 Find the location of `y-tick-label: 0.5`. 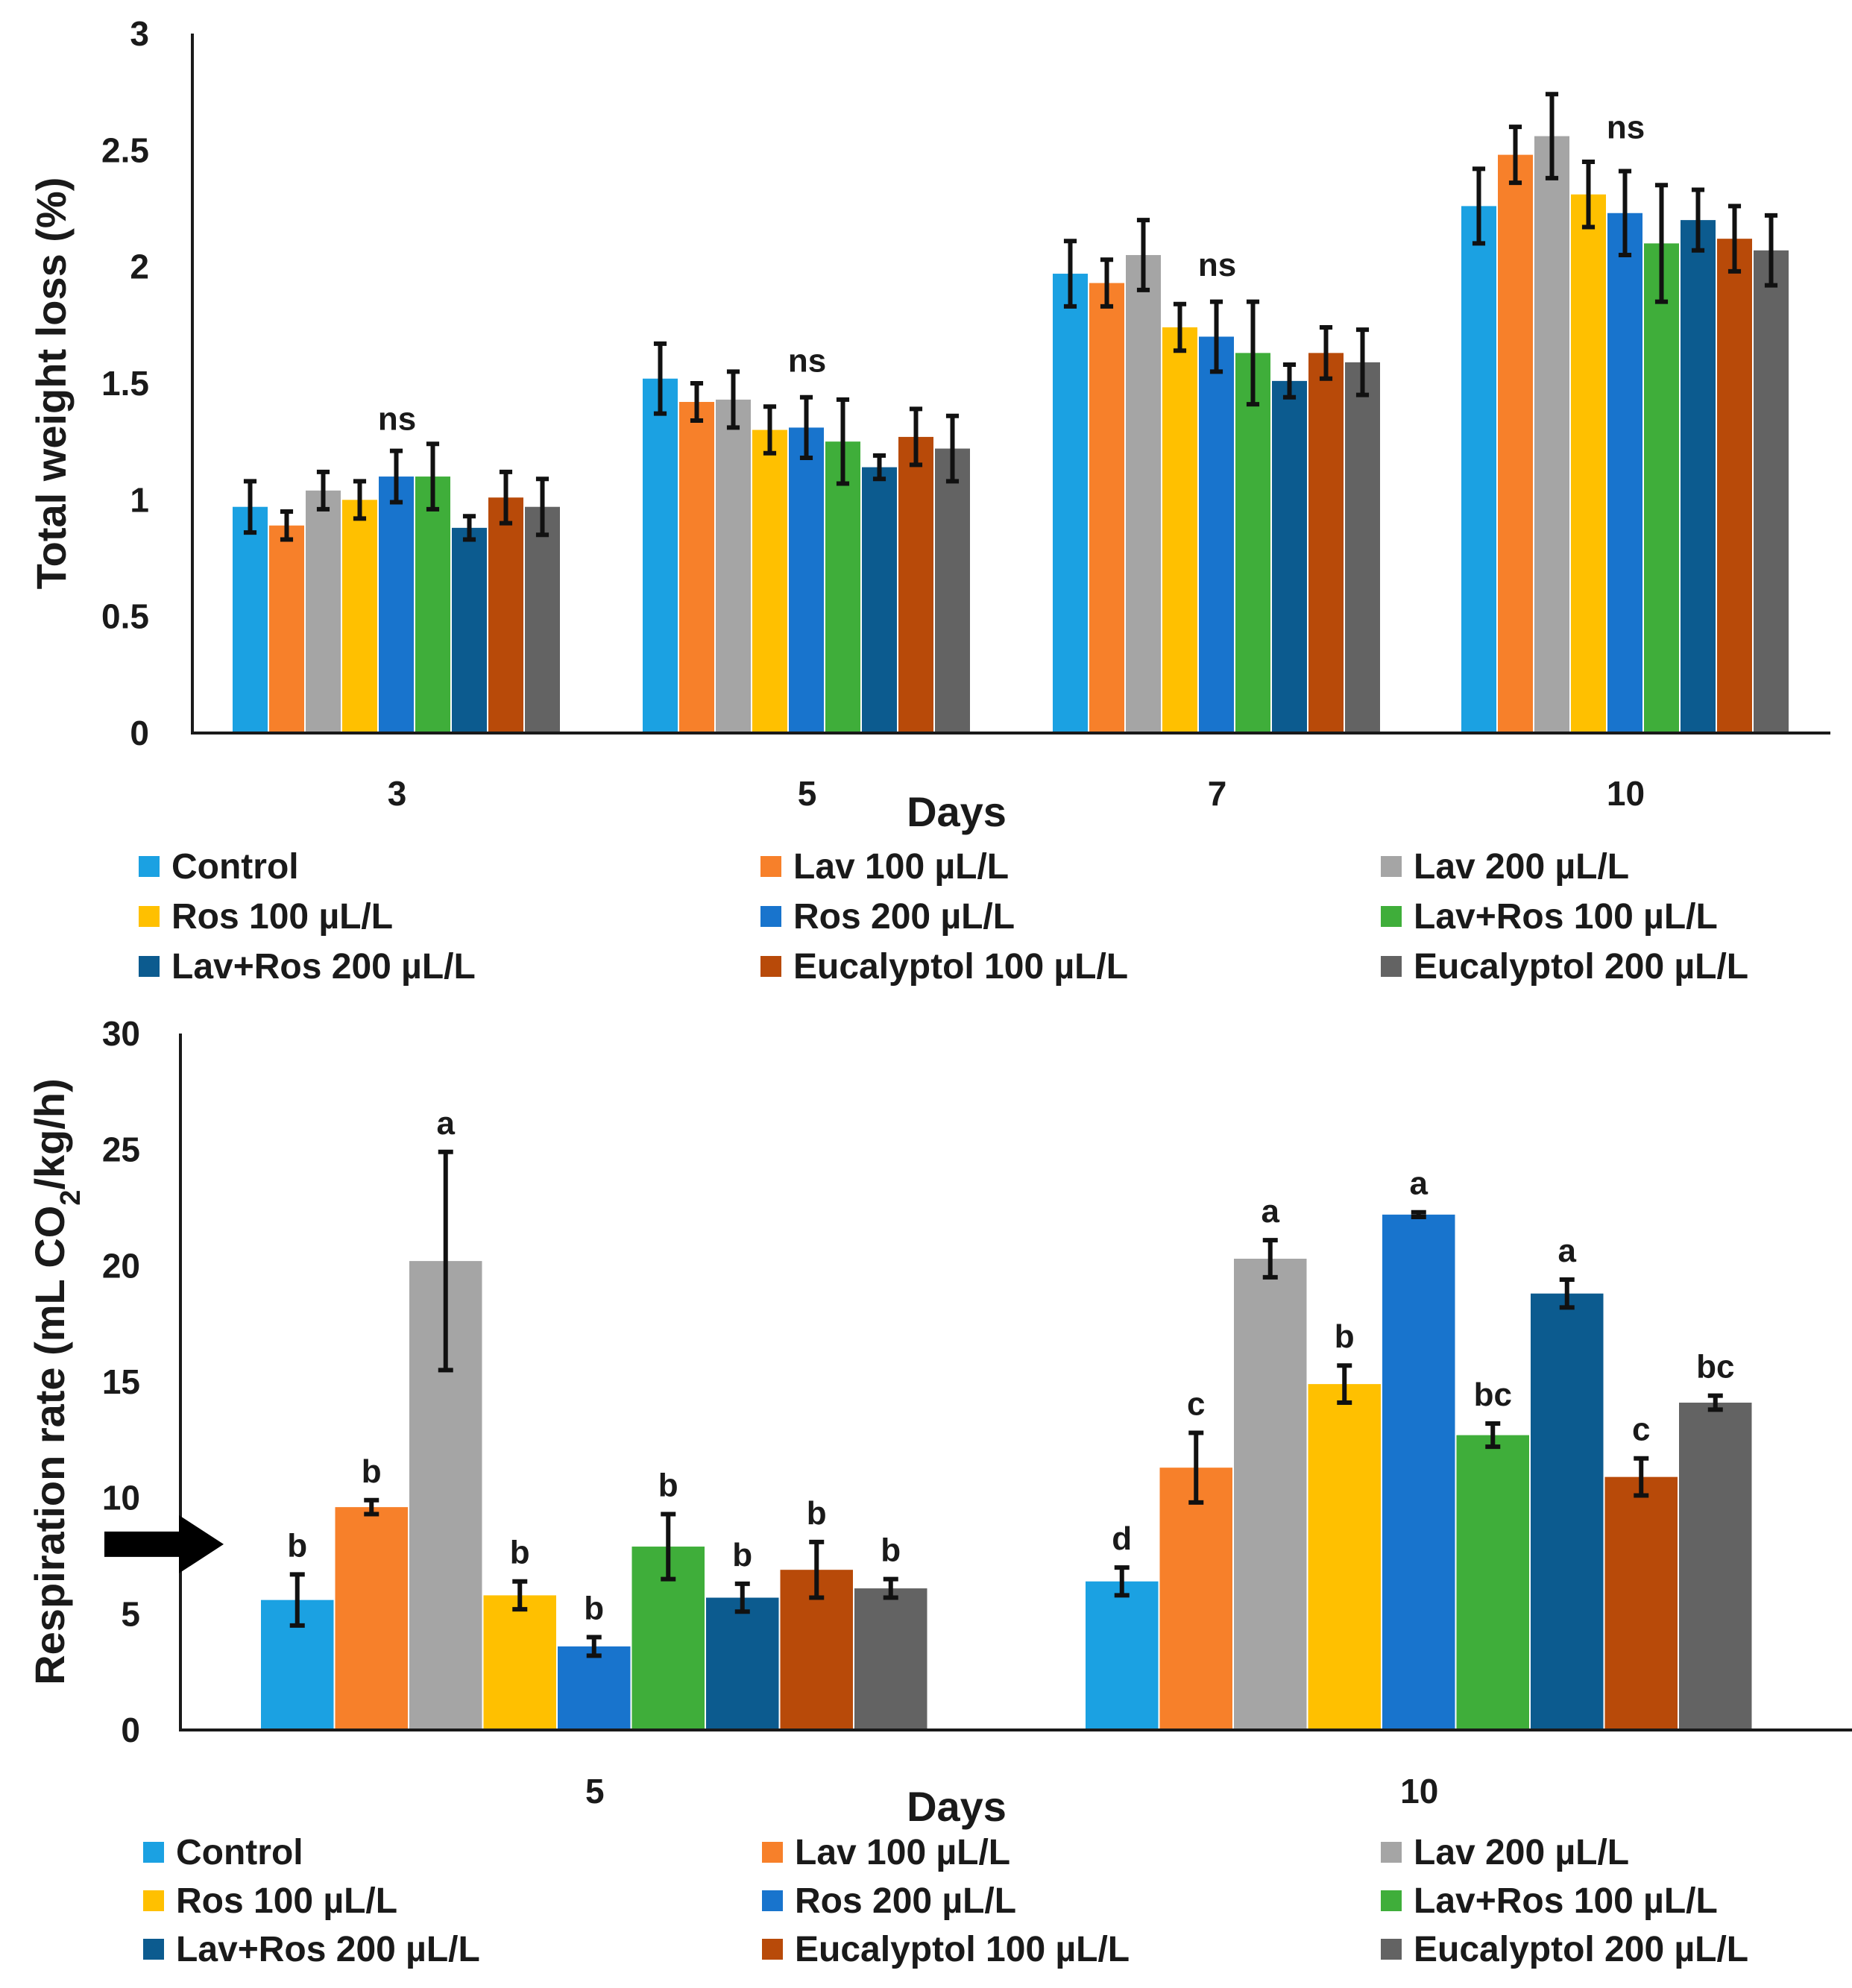

y-tick-label: 0.5 is located at coordinates (125, 616).